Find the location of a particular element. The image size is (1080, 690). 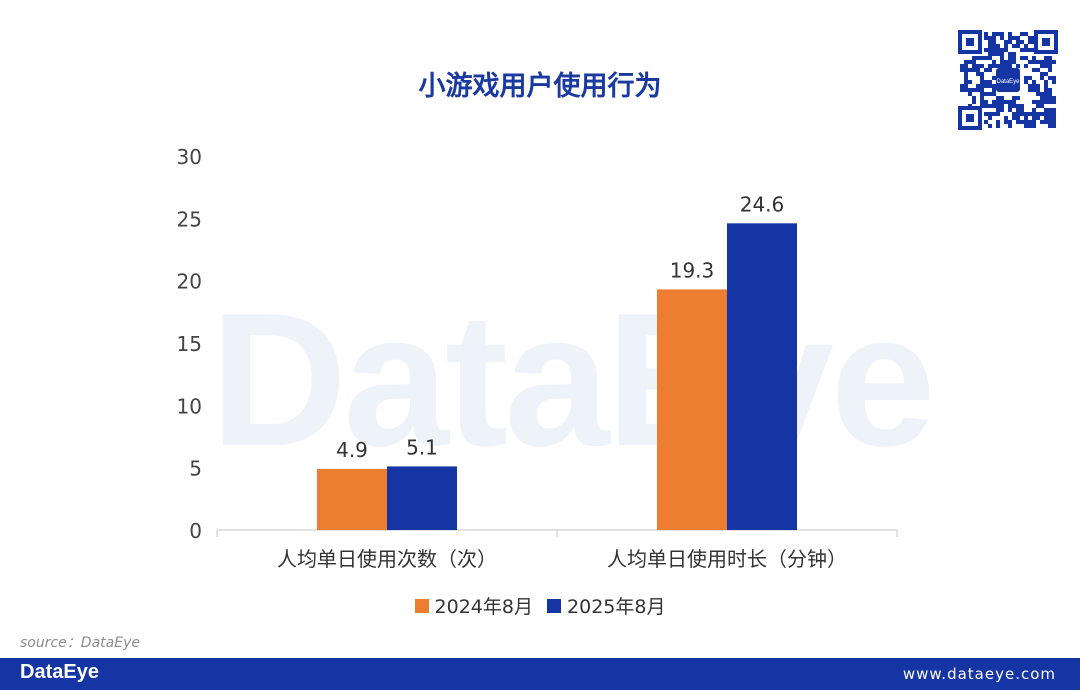

data-label: 4.9 is located at coordinates (352, 450).